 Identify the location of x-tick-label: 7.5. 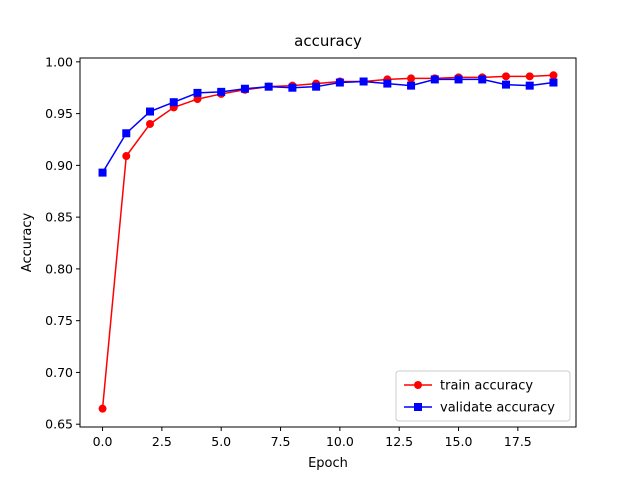
(281, 441).